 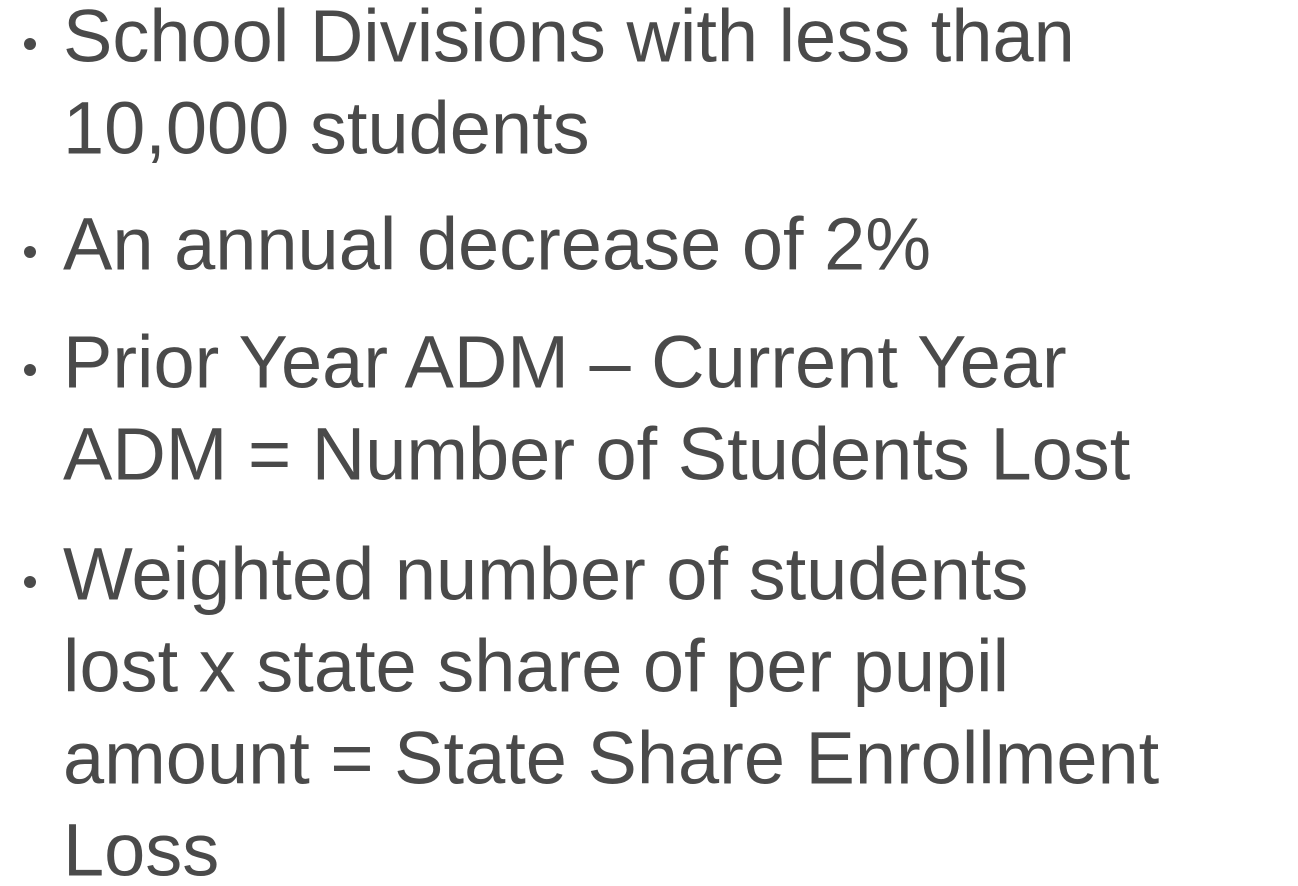 What do you see at coordinates (141, 847) in the screenshot?
I see `bullet-text: Loss` at bounding box center [141, 847].